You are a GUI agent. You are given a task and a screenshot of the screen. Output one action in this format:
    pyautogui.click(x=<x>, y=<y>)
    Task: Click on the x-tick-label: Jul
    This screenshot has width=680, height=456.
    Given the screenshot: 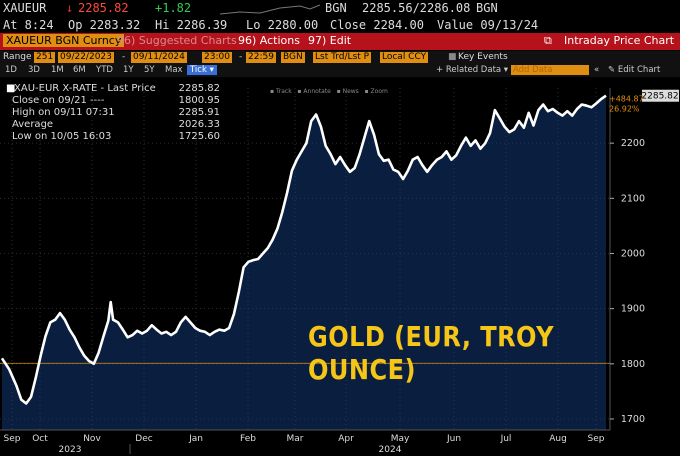 What is the action you would take?
    pyautogui.click(x=506, y=439)
    